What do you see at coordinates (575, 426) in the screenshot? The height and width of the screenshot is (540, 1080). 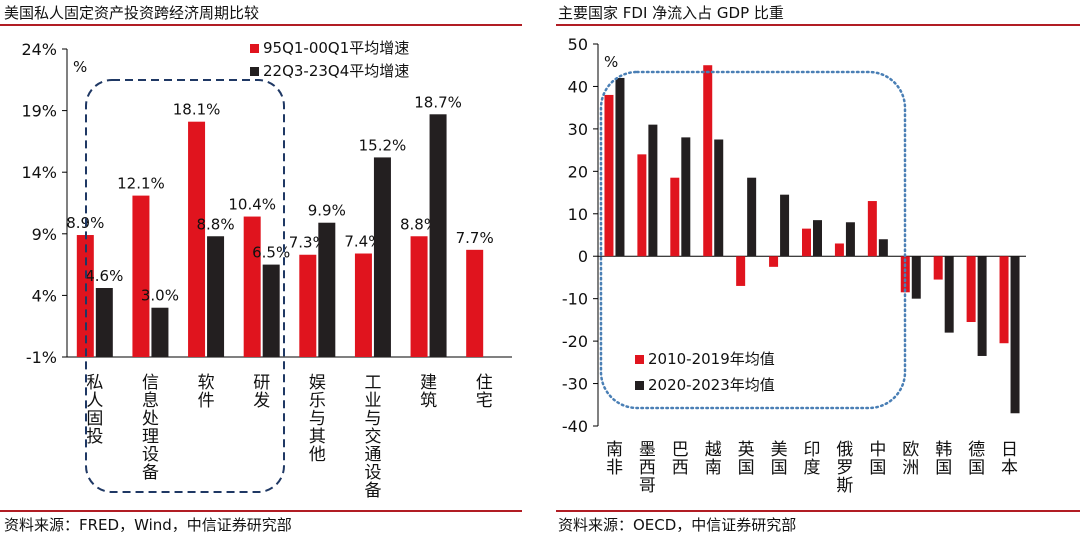 I see `right-y-tick-label: -40` at bounding box center [575, 426].